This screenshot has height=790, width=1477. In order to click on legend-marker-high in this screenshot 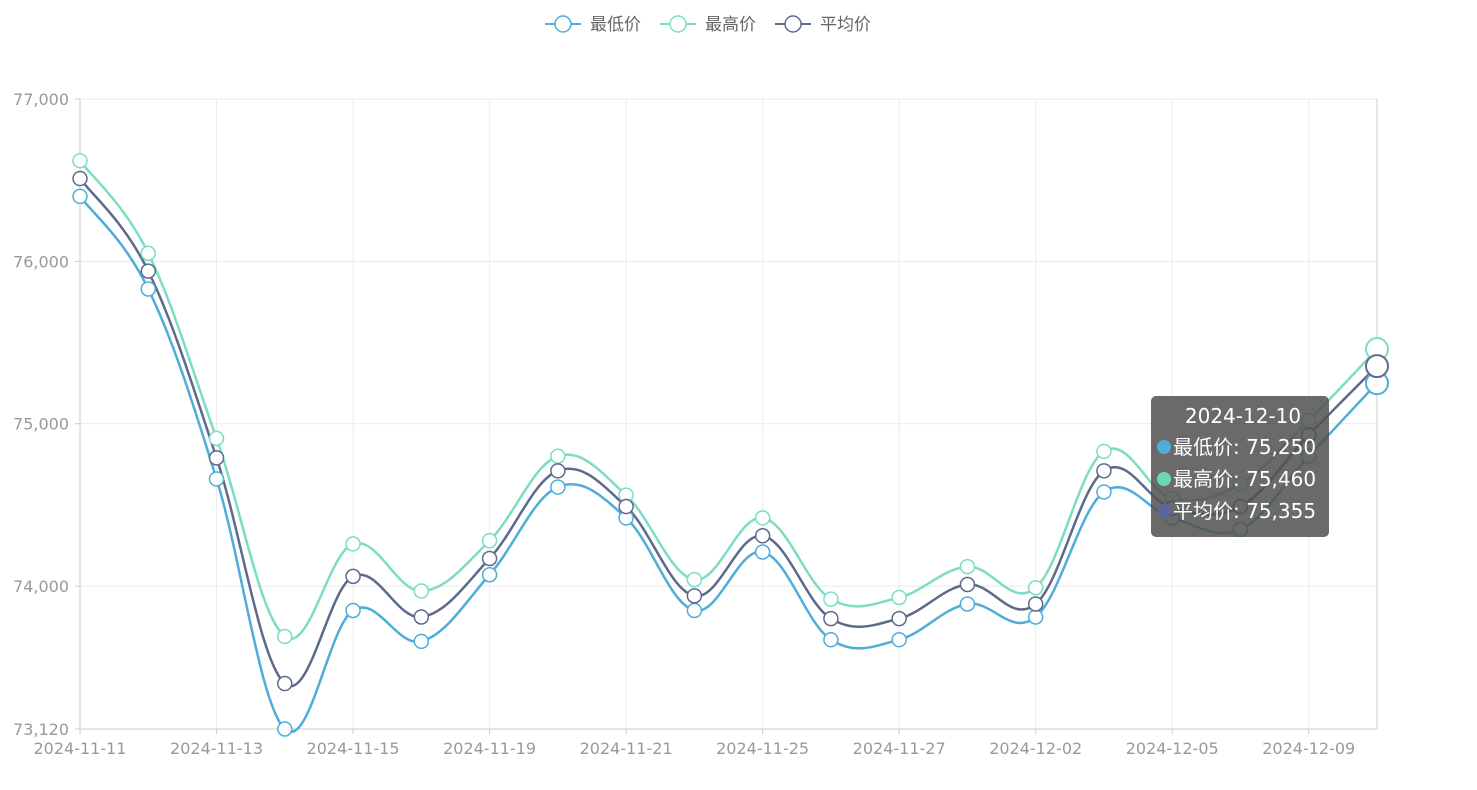, I will do `click(678, 24)`.